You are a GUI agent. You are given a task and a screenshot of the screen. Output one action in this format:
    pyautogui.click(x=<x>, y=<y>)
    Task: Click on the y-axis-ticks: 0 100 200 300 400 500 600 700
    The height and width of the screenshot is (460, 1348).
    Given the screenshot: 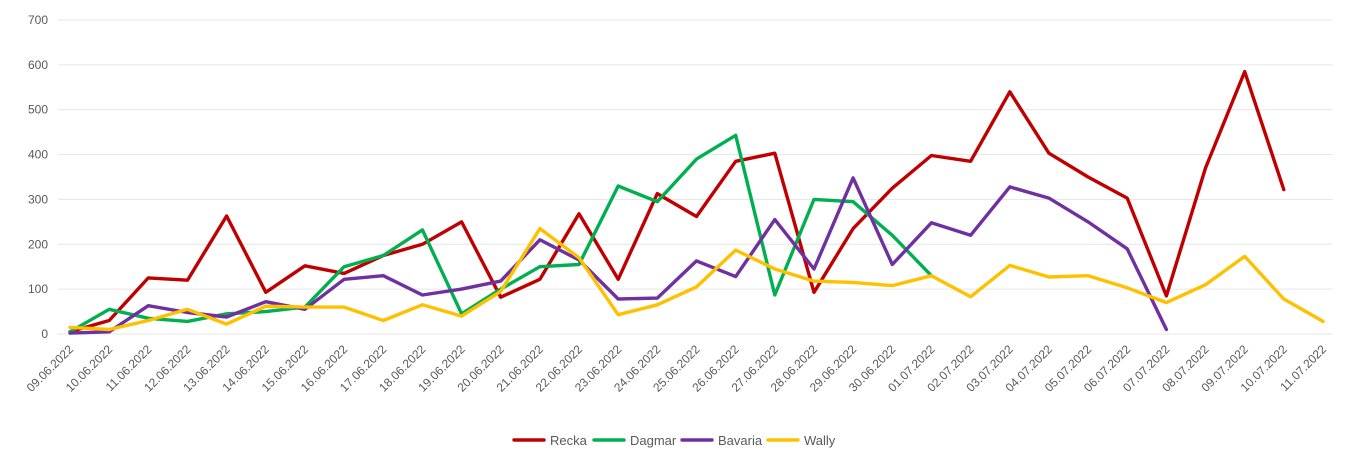 What is the action you would take?
    pyautogui.click(x=38, y=177)
    